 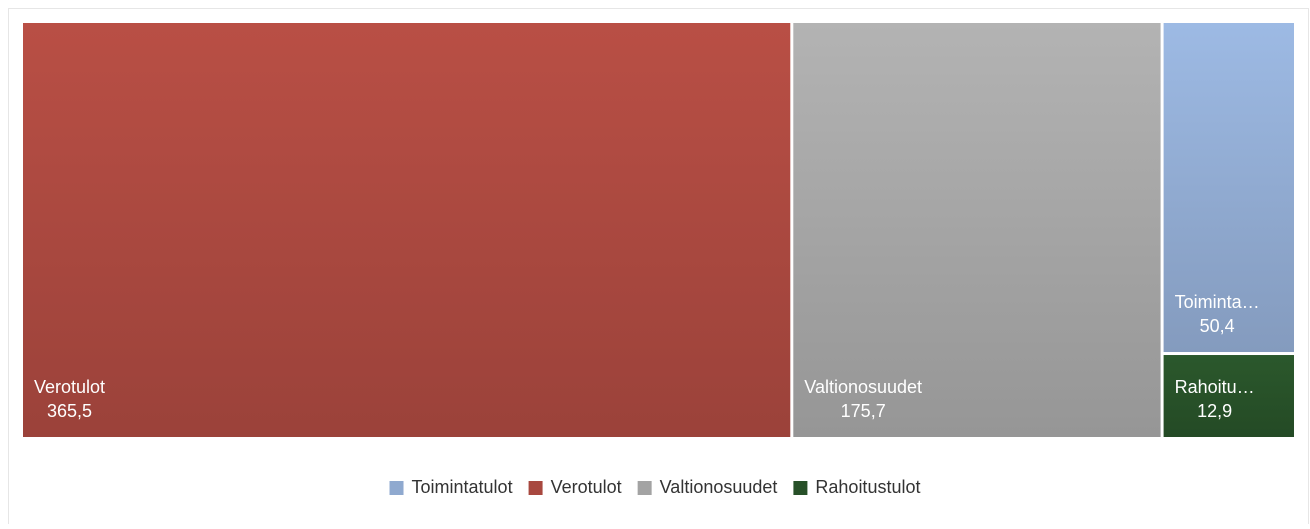 What do you see at coordinates (586, 487) in the screenshot?
I see `legend-label: Verotulot` at bounding box center [586, 487].